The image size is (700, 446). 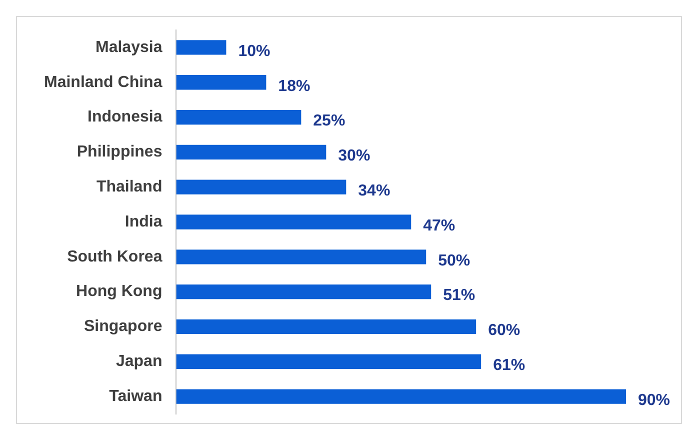 What do you see at coordinates (123, 327) in the screenshot?
I see `y-tick-label: Singapore` at bounding box center [123, 327].